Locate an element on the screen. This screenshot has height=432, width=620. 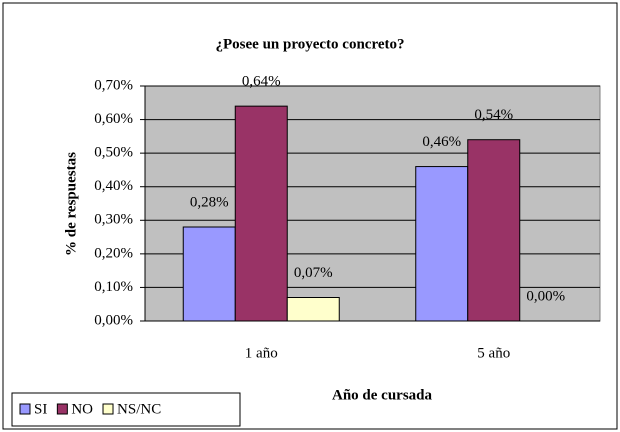
chart-title: ¿Posee un proyecto concreto? is located at coordinates (310, 44).